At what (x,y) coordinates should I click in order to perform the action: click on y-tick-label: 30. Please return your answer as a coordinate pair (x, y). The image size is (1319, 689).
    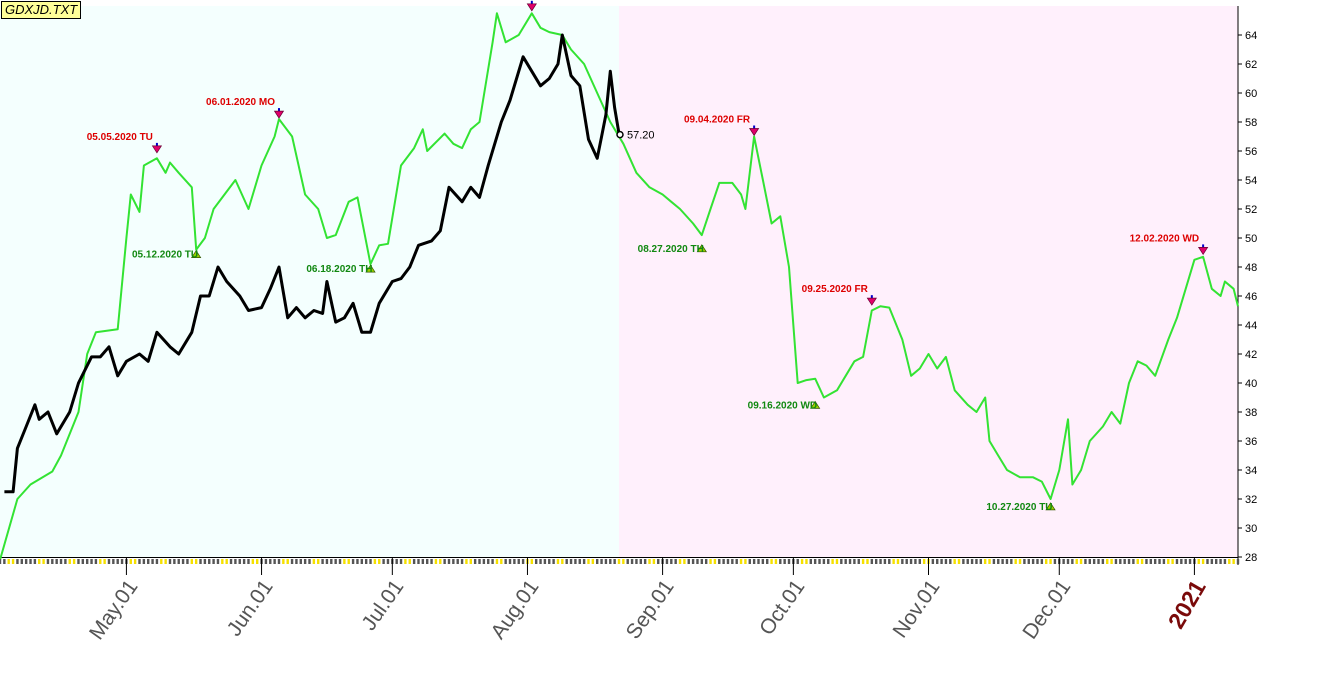
    Looking at the image, I should click on (1251, 529).